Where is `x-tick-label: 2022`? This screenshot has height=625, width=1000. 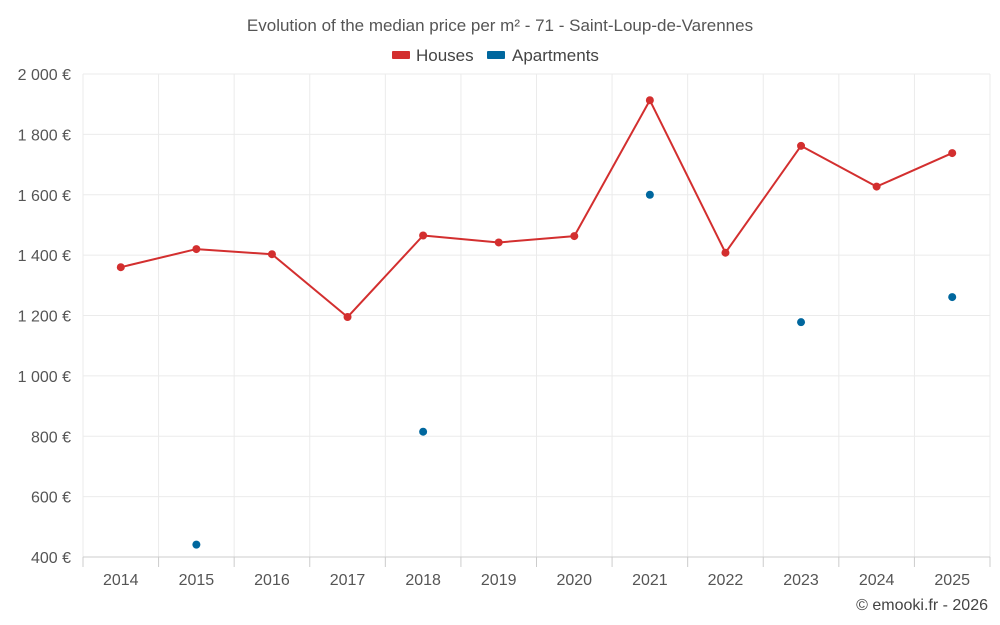 x-tick-label: 2022 is located at coordinates (726, 580).